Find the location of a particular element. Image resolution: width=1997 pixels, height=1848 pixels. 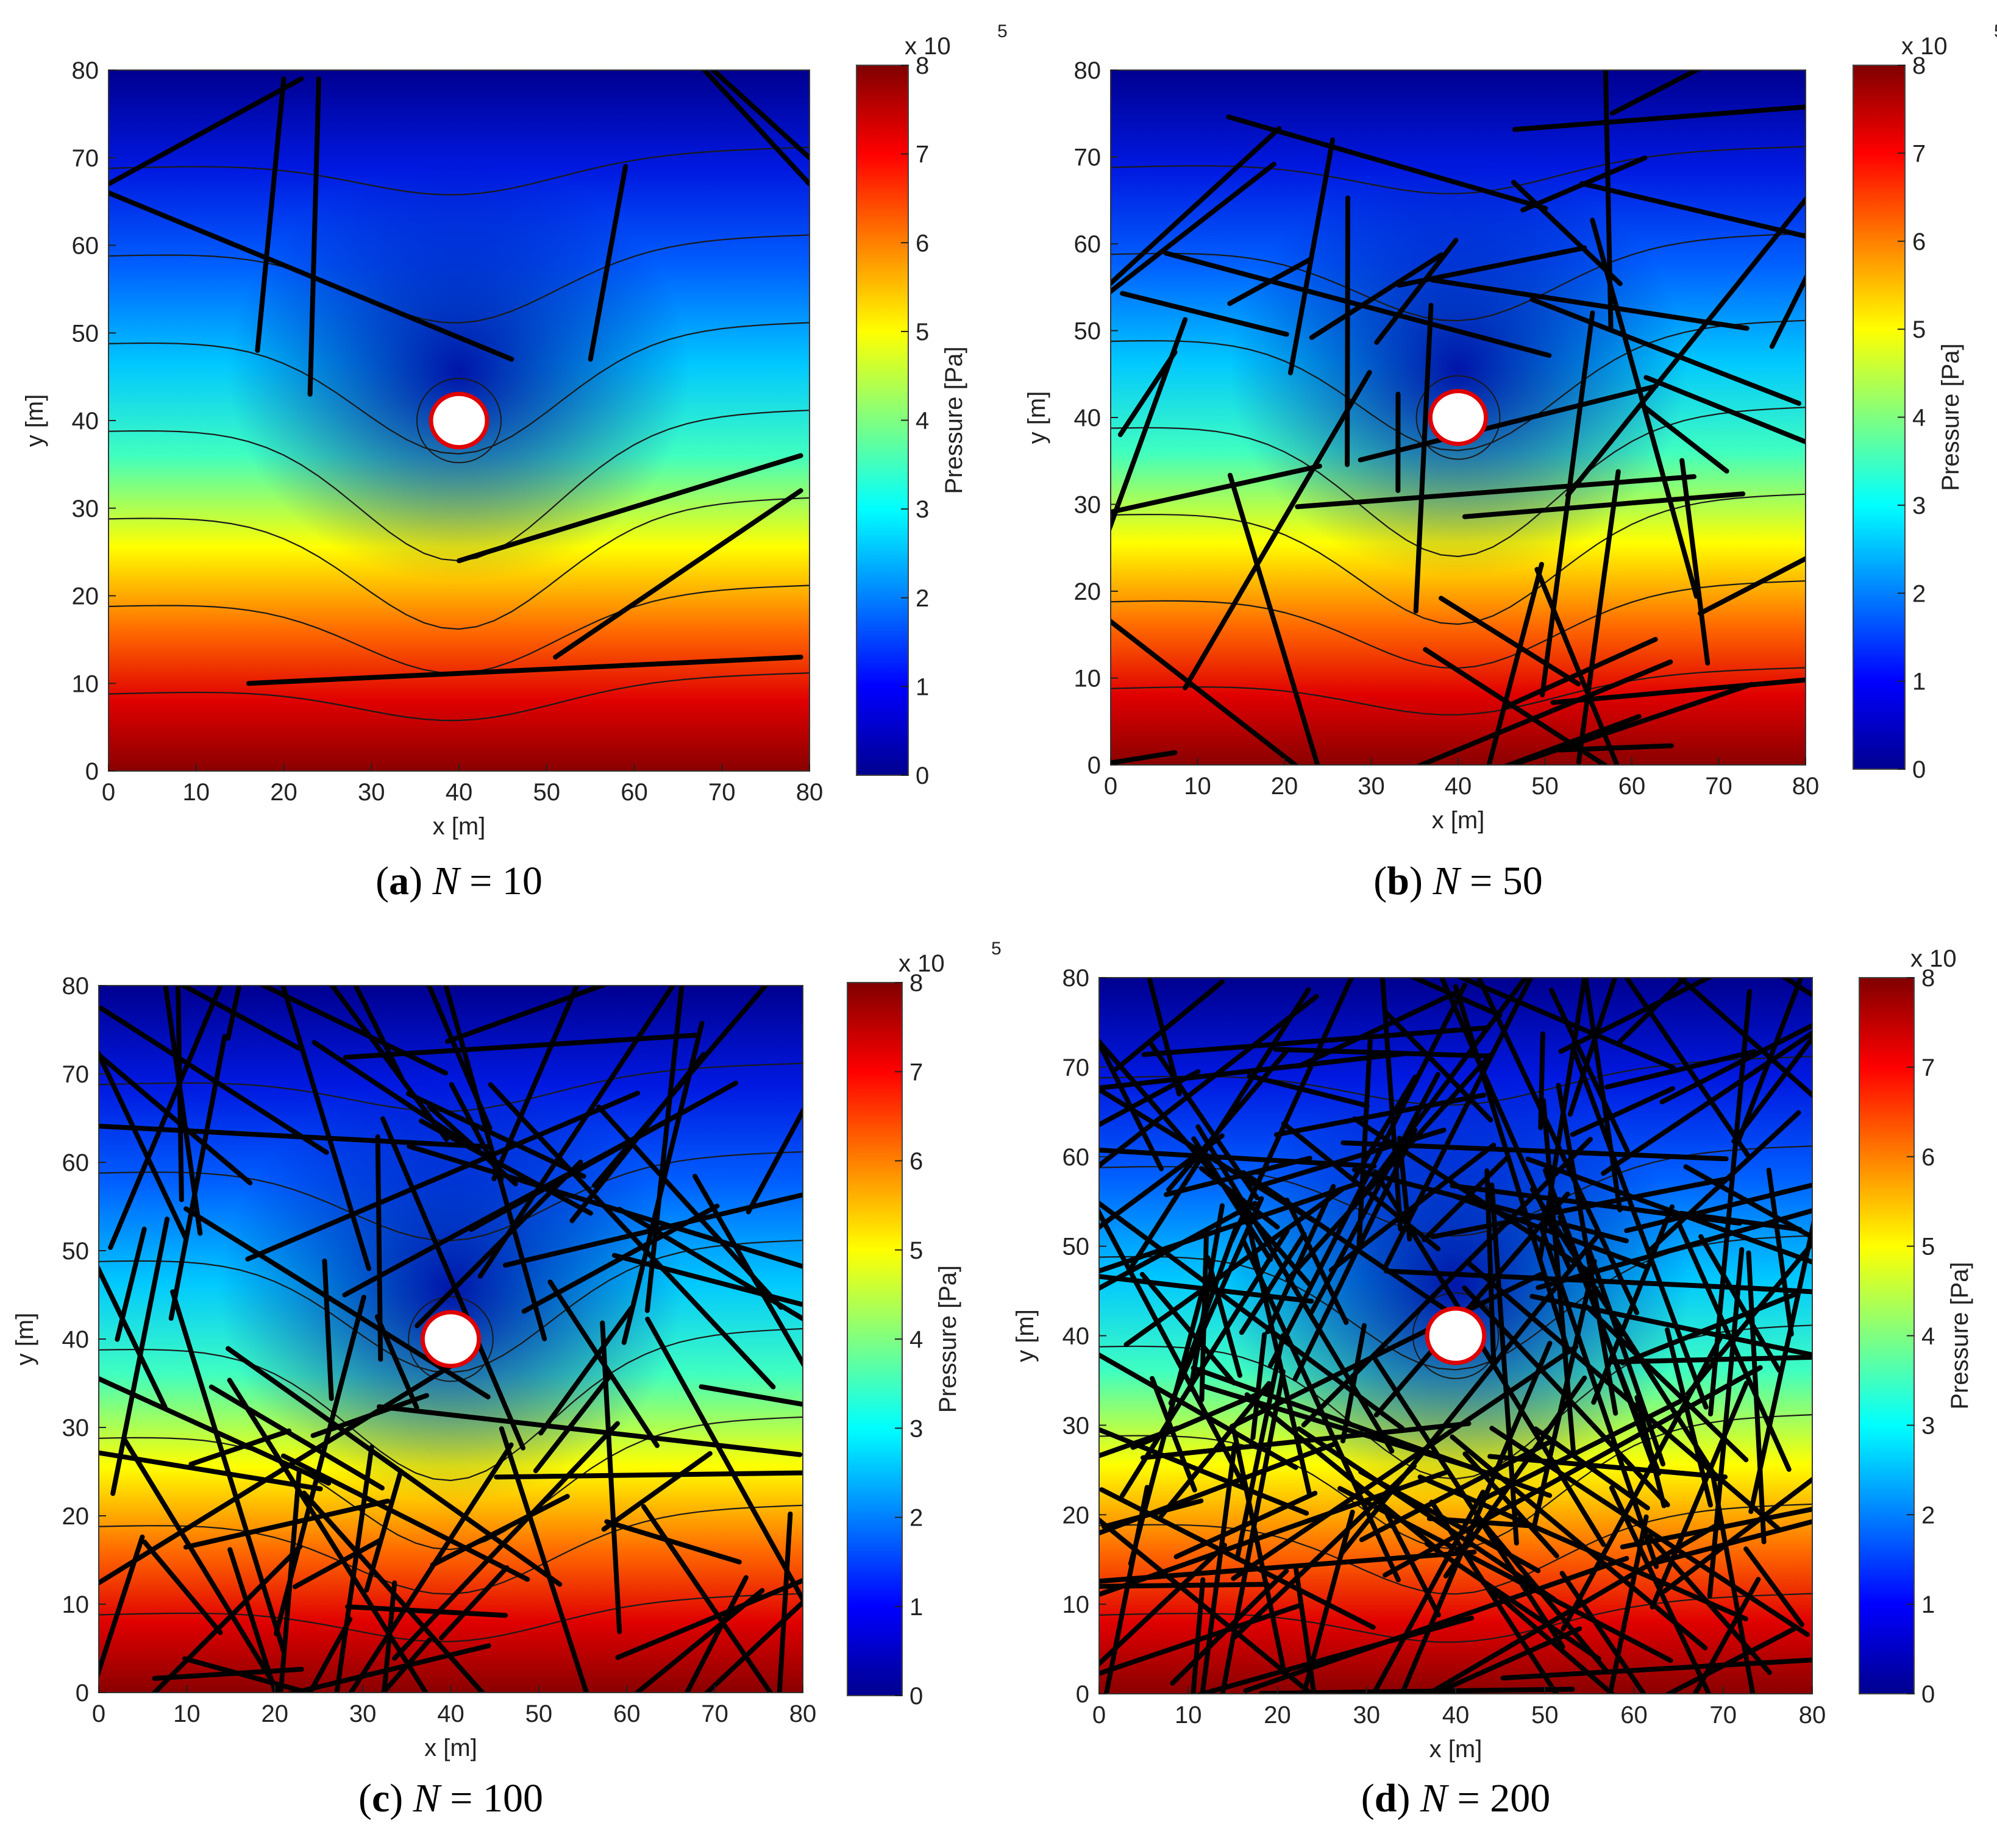

y-tick-label: 40 is located at coordinates (1076, 1336).